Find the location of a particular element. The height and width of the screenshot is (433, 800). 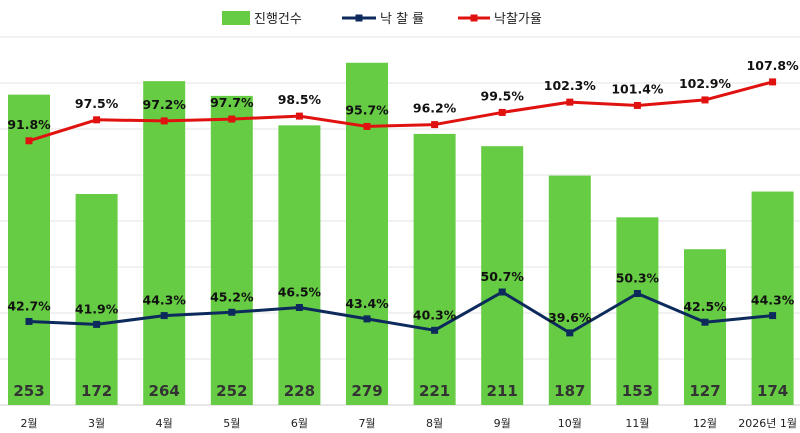

legend-label: 낙 찰 률 is located at coordinates (402, 19).